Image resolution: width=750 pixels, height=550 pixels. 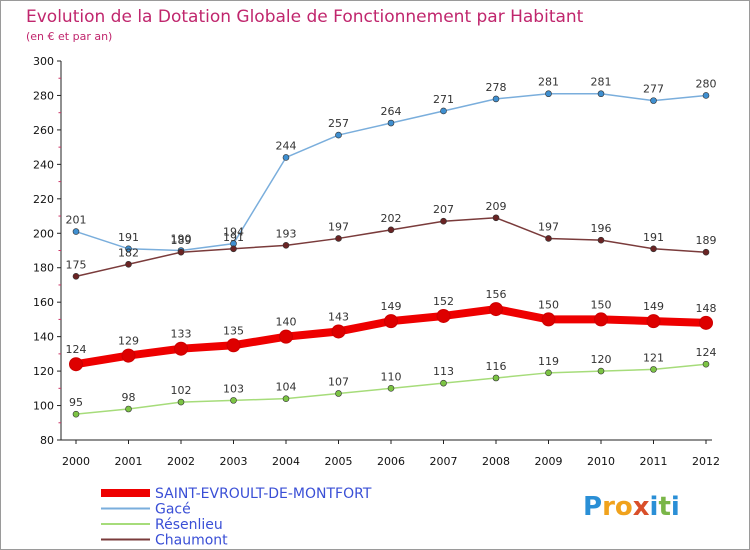 I want to click on data-label: 133, so click(x=181, y=334).